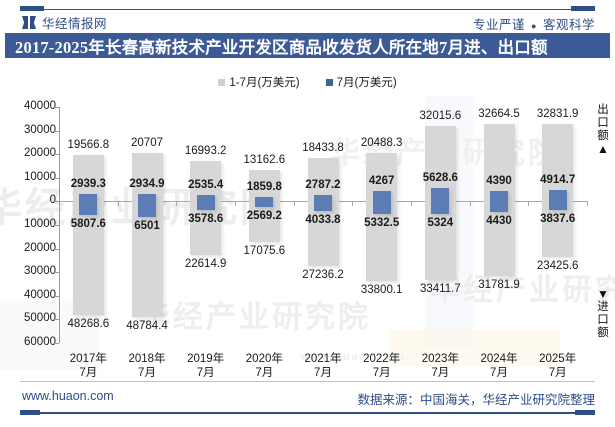  What do you see at coordinates (259, 82) in the screenshot?
I see `legend-item-cumulative: 1-7月(万美元)` at bounding box center [259, 82].